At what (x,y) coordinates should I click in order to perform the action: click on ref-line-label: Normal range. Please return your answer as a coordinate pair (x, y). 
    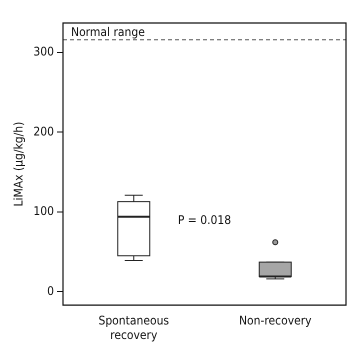
    Looking at the image, I should click on (108, 31).